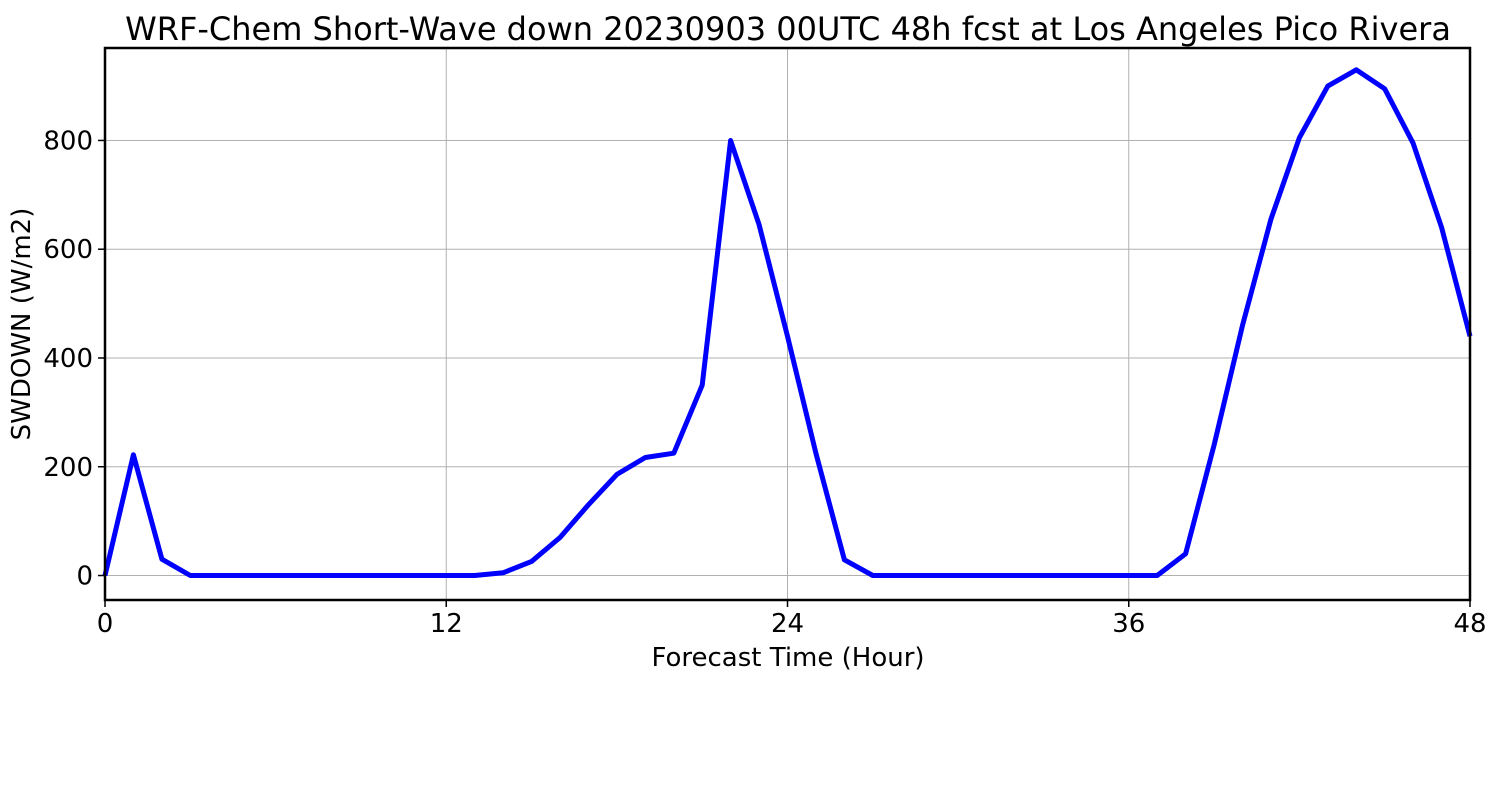 The image size is (1500, 800). I want to click on x-axis-label: Forecast Time (Hour), so click(787, 658).